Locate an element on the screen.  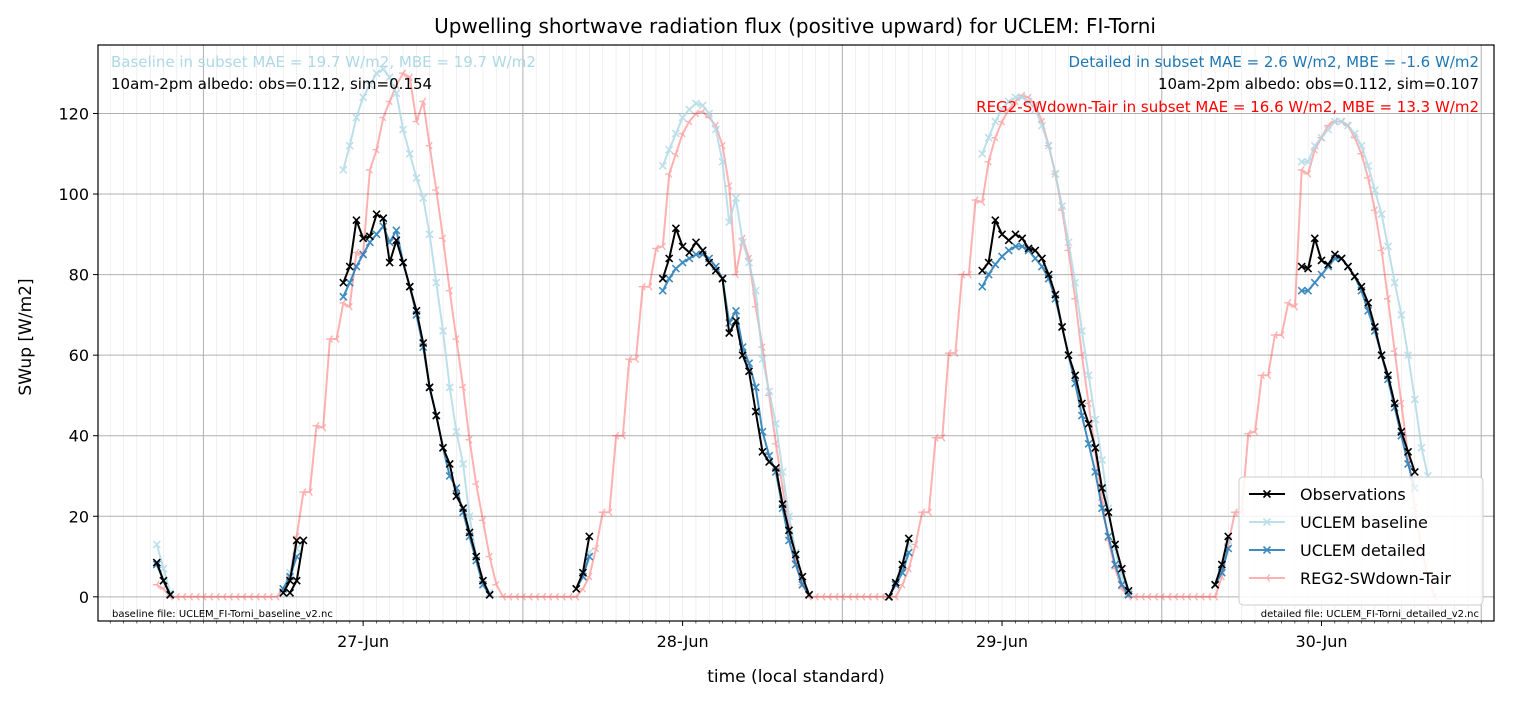
y-tick-label: 40 is located at coordinates (79, 436).